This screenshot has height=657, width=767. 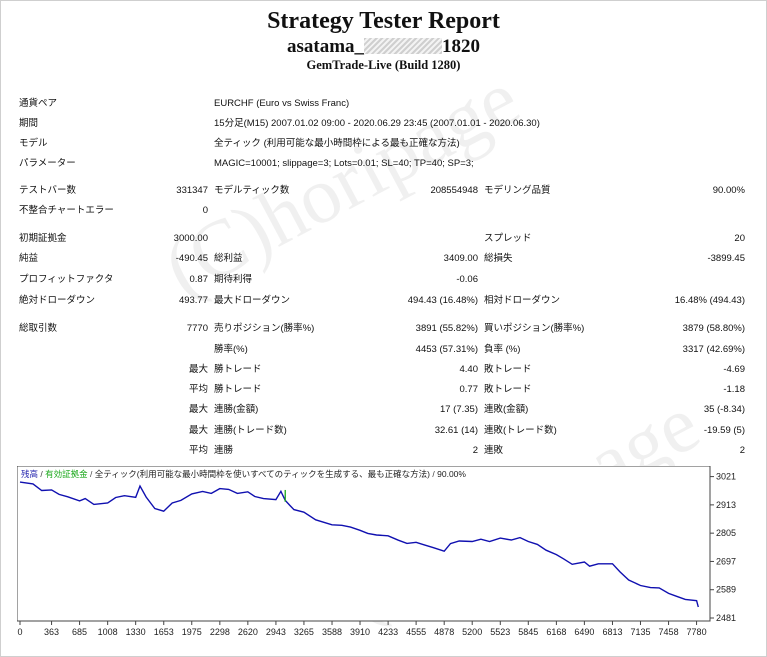 I want to click on period-label: 期間, so click(x=29, y=123).